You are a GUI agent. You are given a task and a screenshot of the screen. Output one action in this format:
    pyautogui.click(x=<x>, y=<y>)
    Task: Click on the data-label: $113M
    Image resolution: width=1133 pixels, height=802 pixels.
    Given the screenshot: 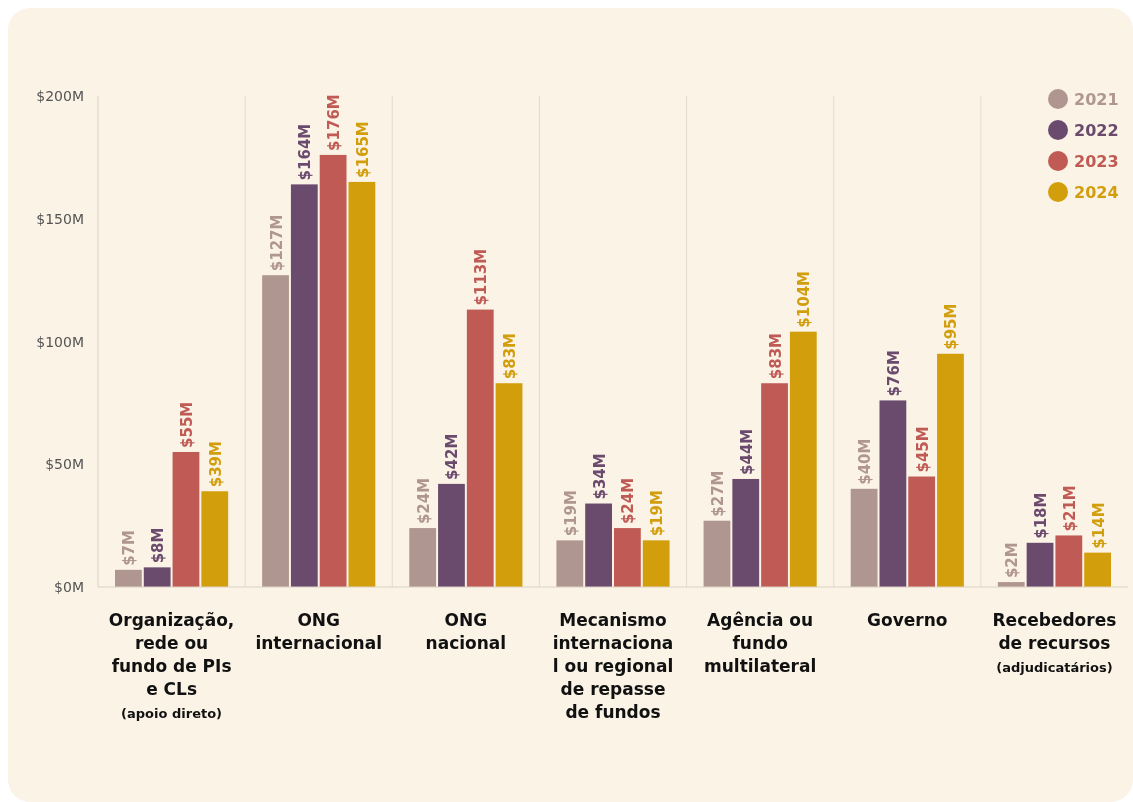 What is the action you would take?
    pyautogui.click(x=481, y=277)
    